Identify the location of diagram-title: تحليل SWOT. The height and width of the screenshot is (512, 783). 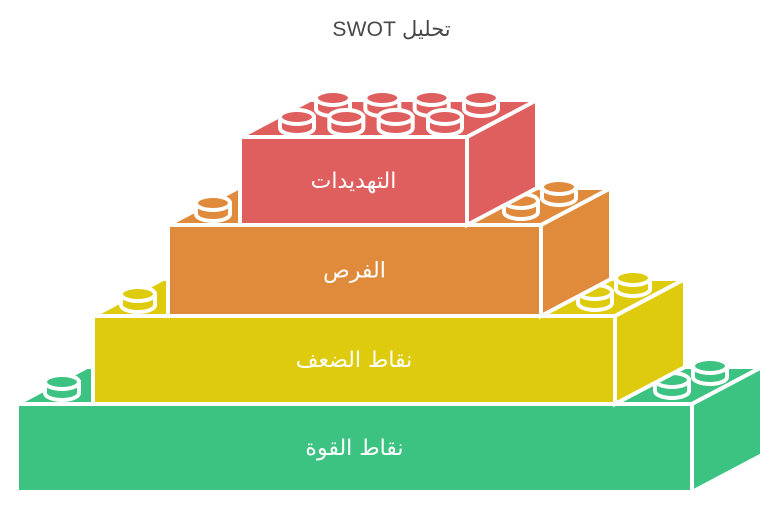
(391, 29).